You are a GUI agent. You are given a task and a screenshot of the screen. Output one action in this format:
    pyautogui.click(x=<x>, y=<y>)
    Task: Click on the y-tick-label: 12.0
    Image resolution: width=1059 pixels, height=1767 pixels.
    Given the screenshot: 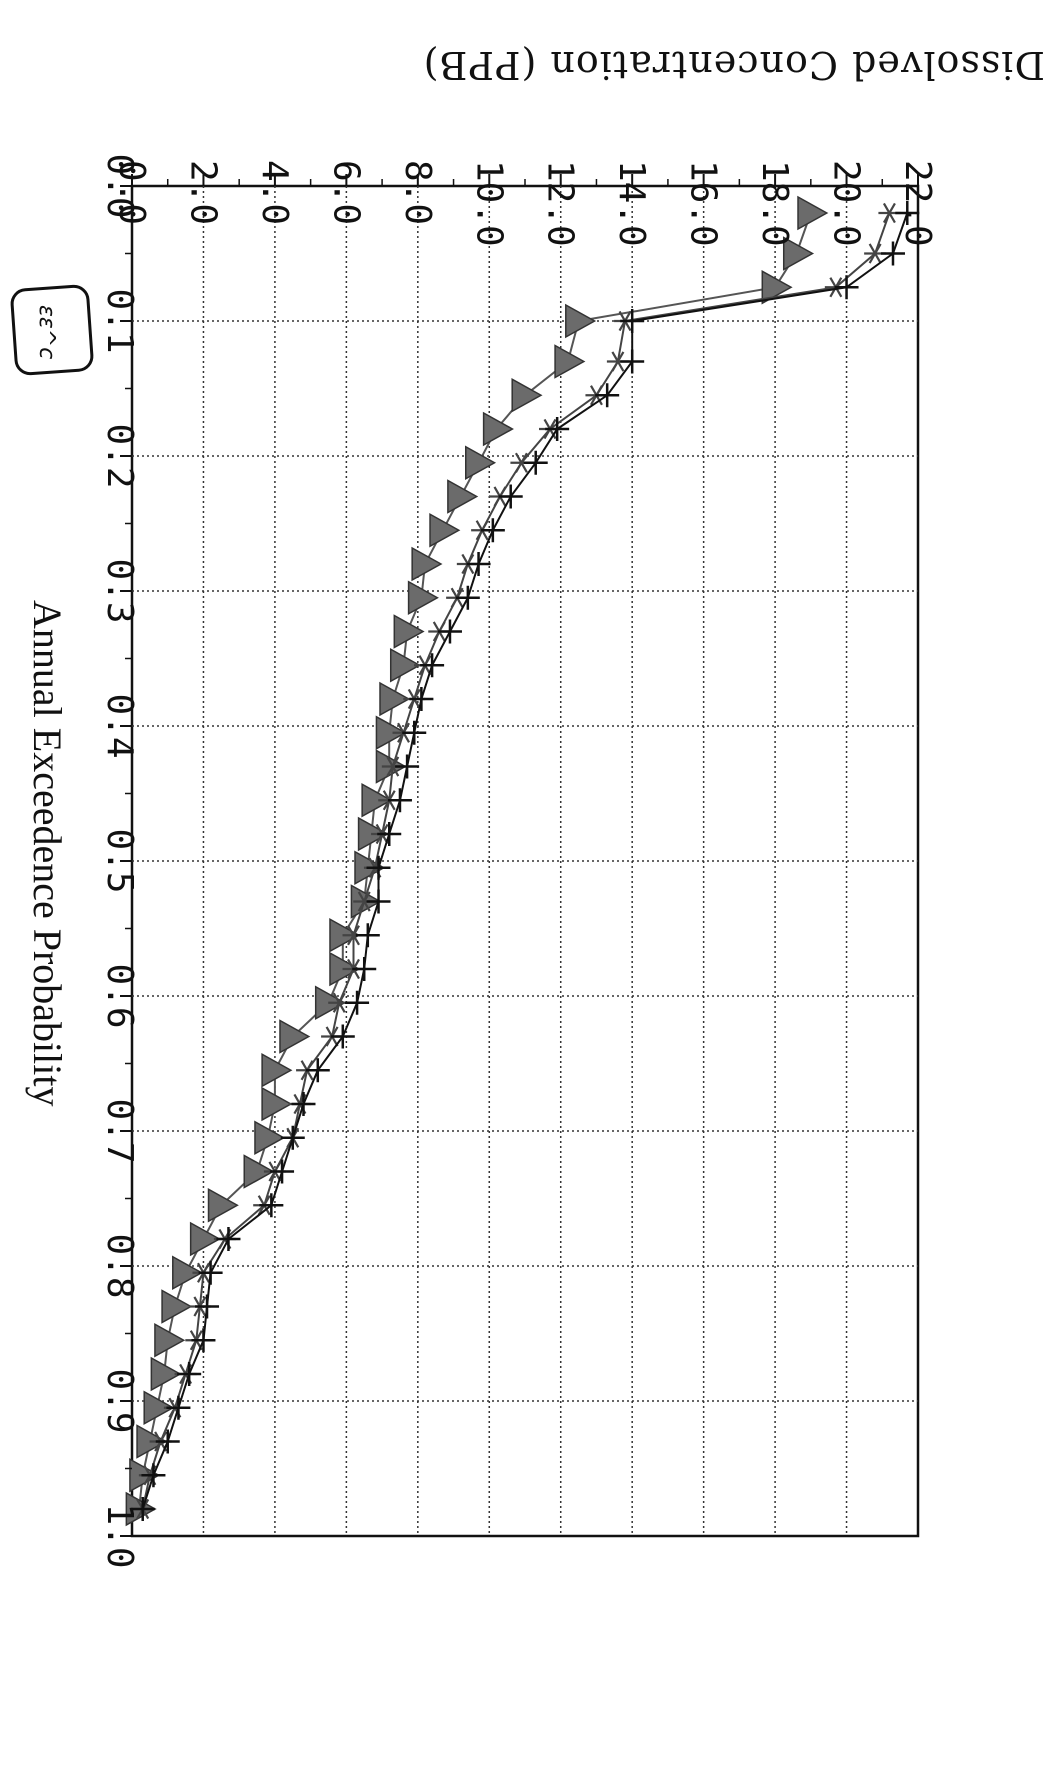 What is the action you would take?
    pyautogui.click(x=560, y=203)
    